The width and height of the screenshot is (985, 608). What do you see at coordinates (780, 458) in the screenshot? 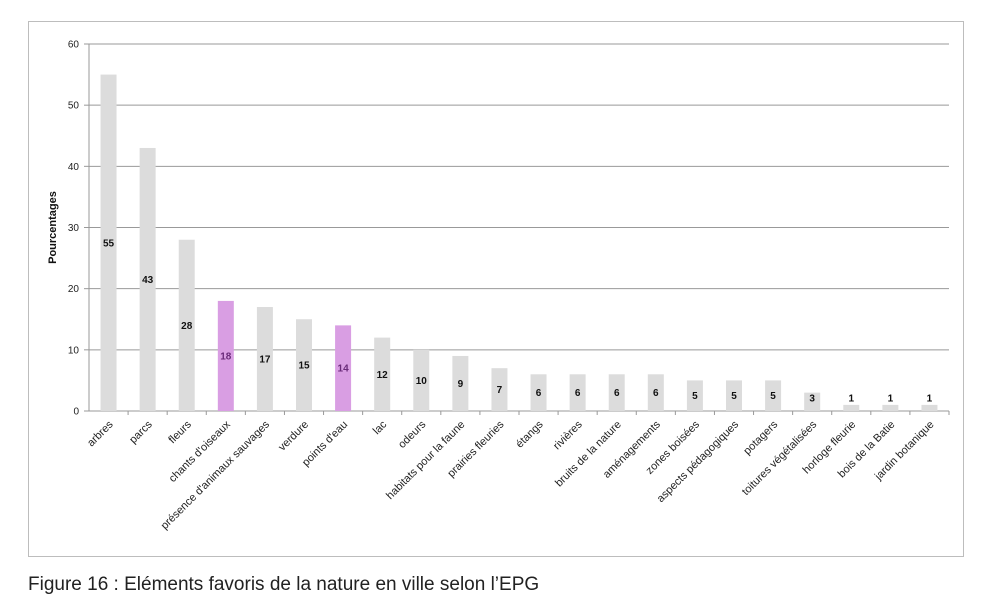
I see `category-label: toitures végétalisées` at bounding box center [780, 458].